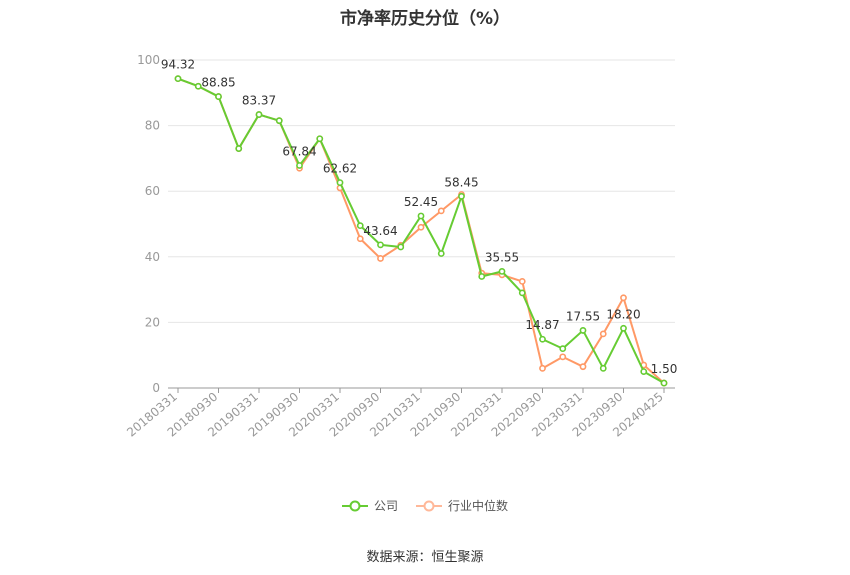  Describe the element at coordinates (542, 325) in the screenshot. I see `data-label: 14.87` at that location.